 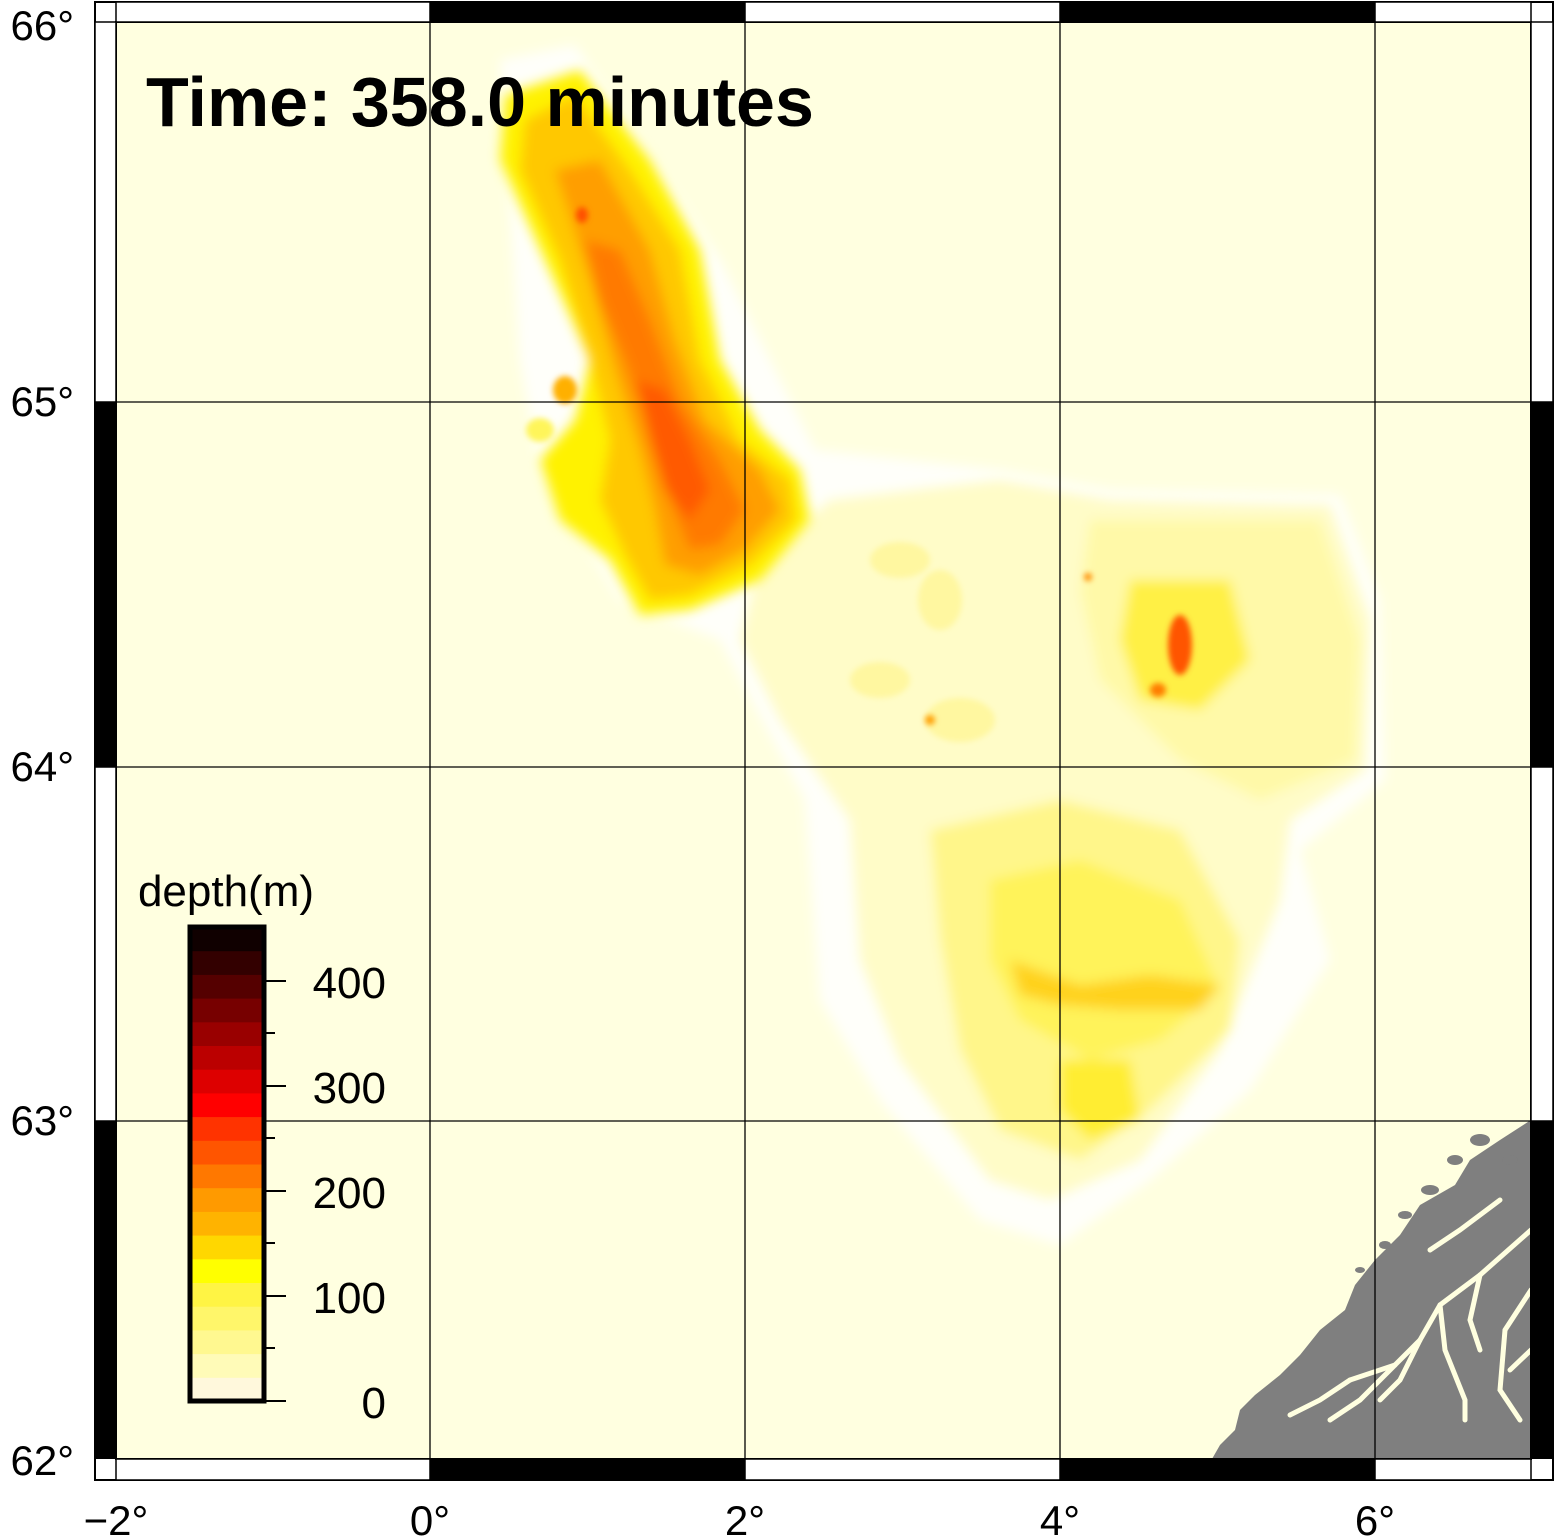 What do you see at coordinates (349, 1193) in the screenshot?
I see `colorbar-tick-label: 200` at bounding box center [349, 1193].